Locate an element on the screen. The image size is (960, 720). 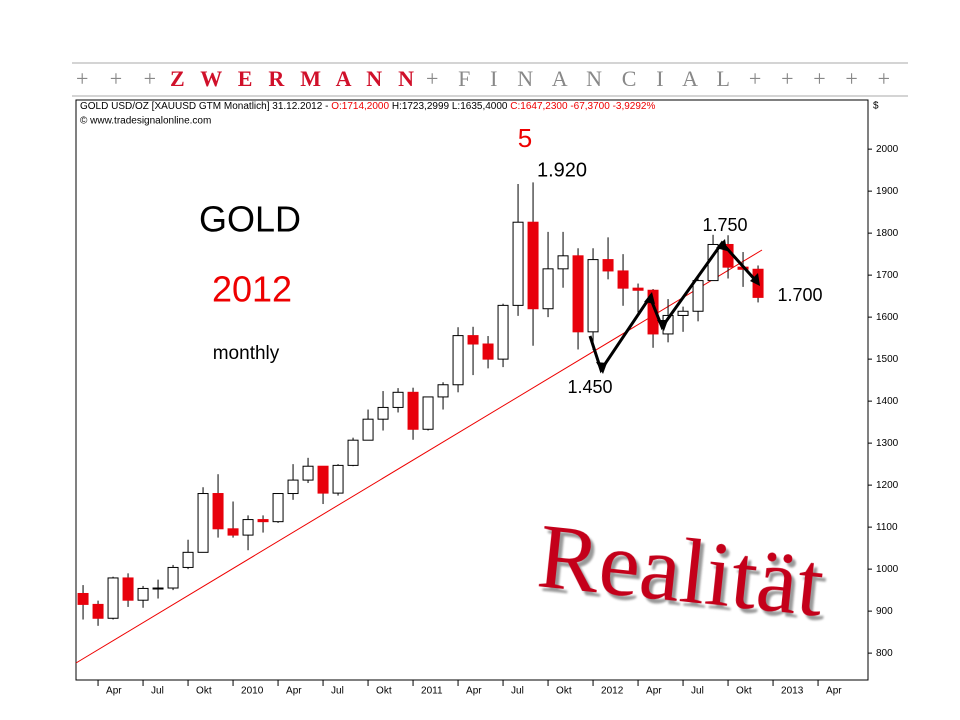
y-tick-label: 900 is located at coordinates (884, 611).